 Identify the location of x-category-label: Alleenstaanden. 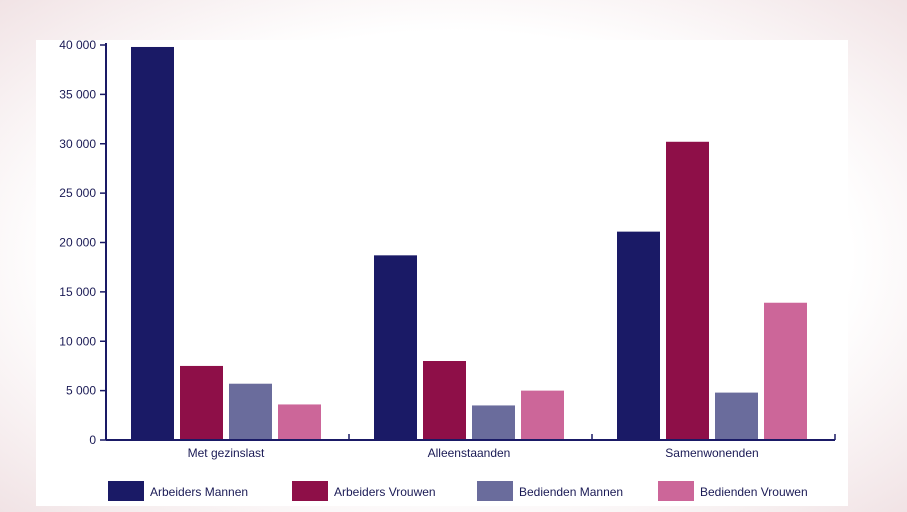
(469, 453).